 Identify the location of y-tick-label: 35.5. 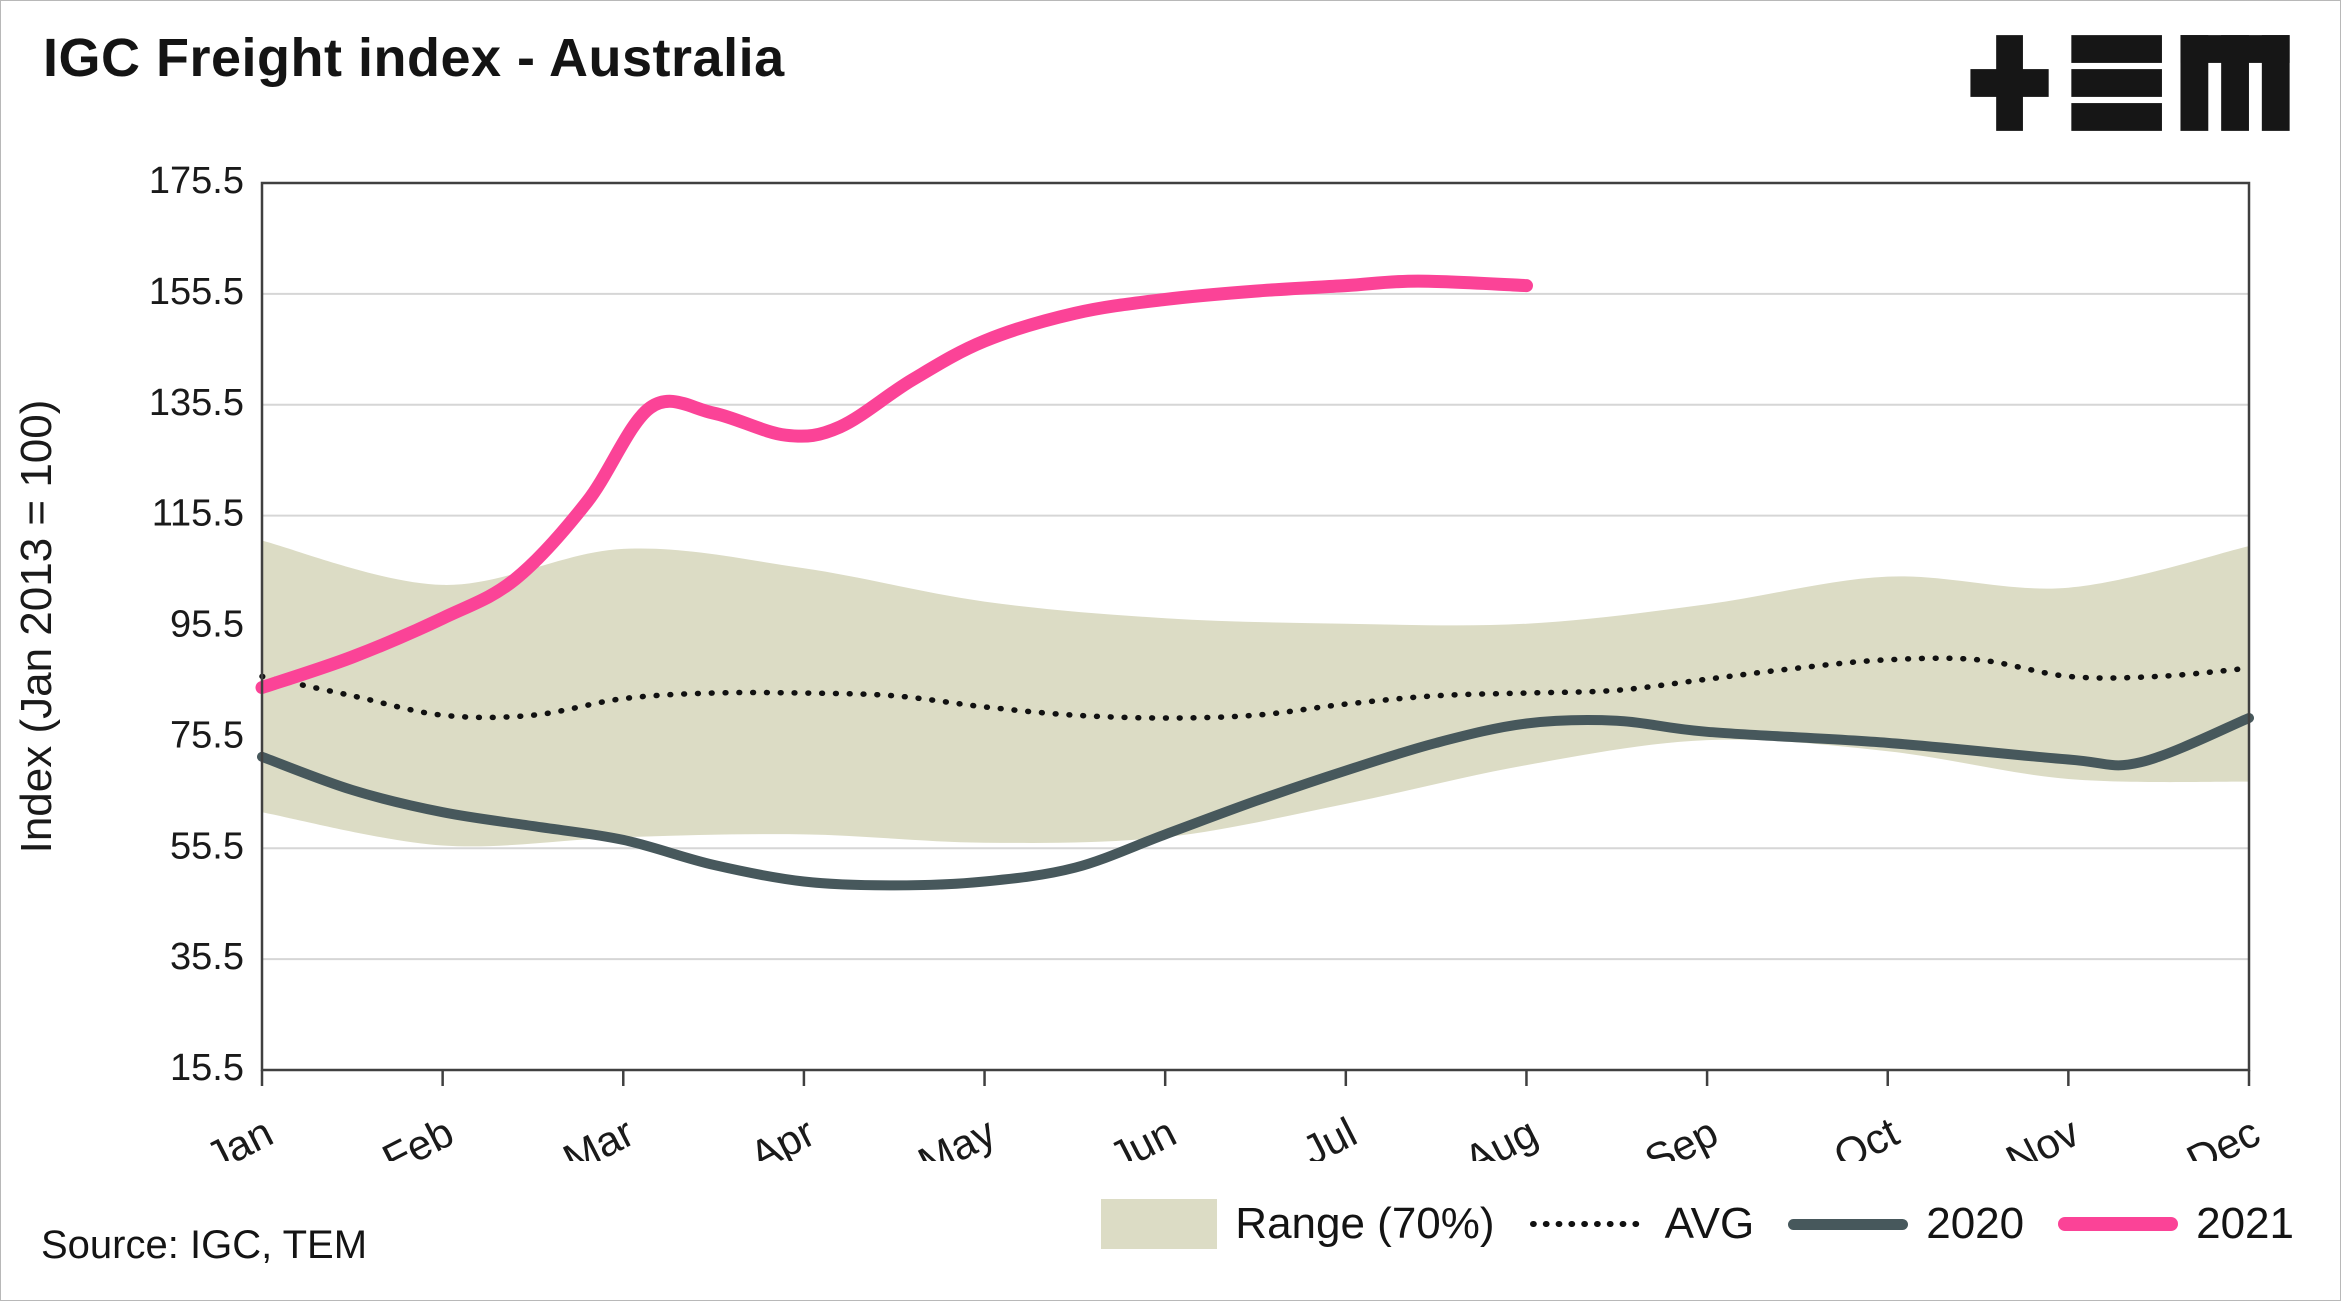
(207, 957).